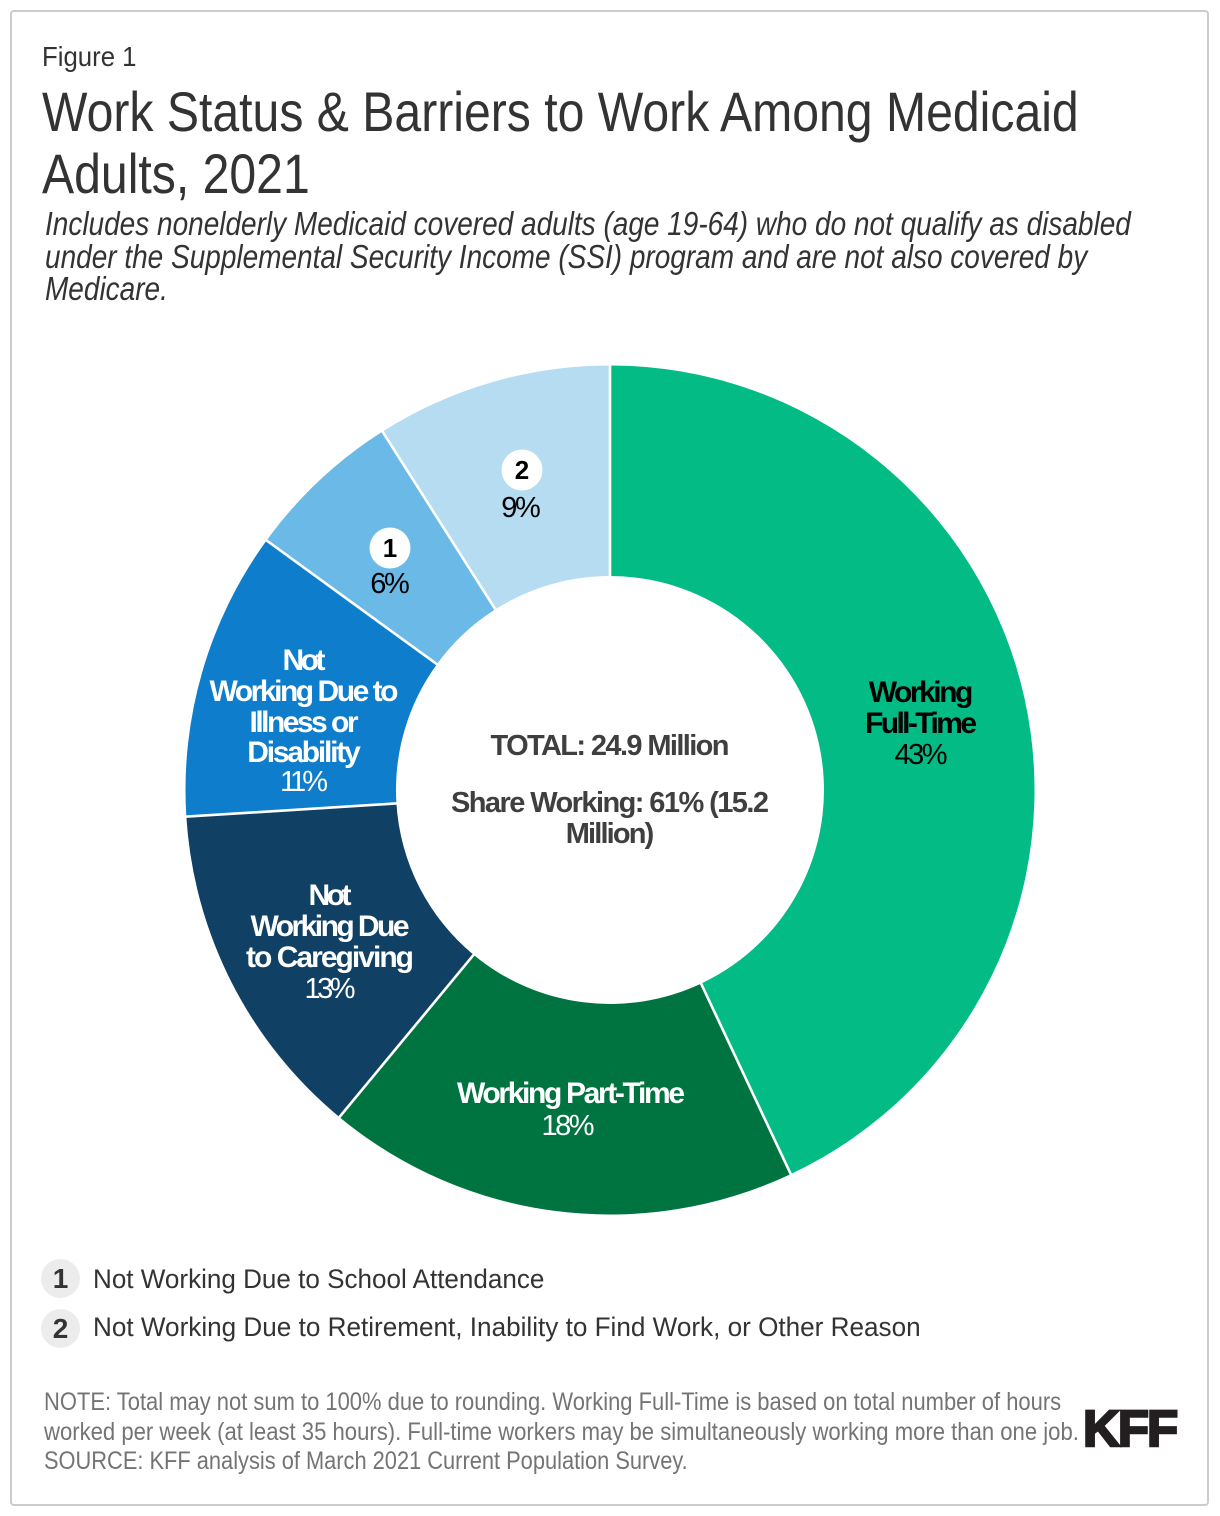 Image resolution: width=1220 pixels, height=1516 pixels. What do you see at coordinates (330, 926) in the screenshot?
I see `svg-text: Working Due` at bounding box center [330, 926].